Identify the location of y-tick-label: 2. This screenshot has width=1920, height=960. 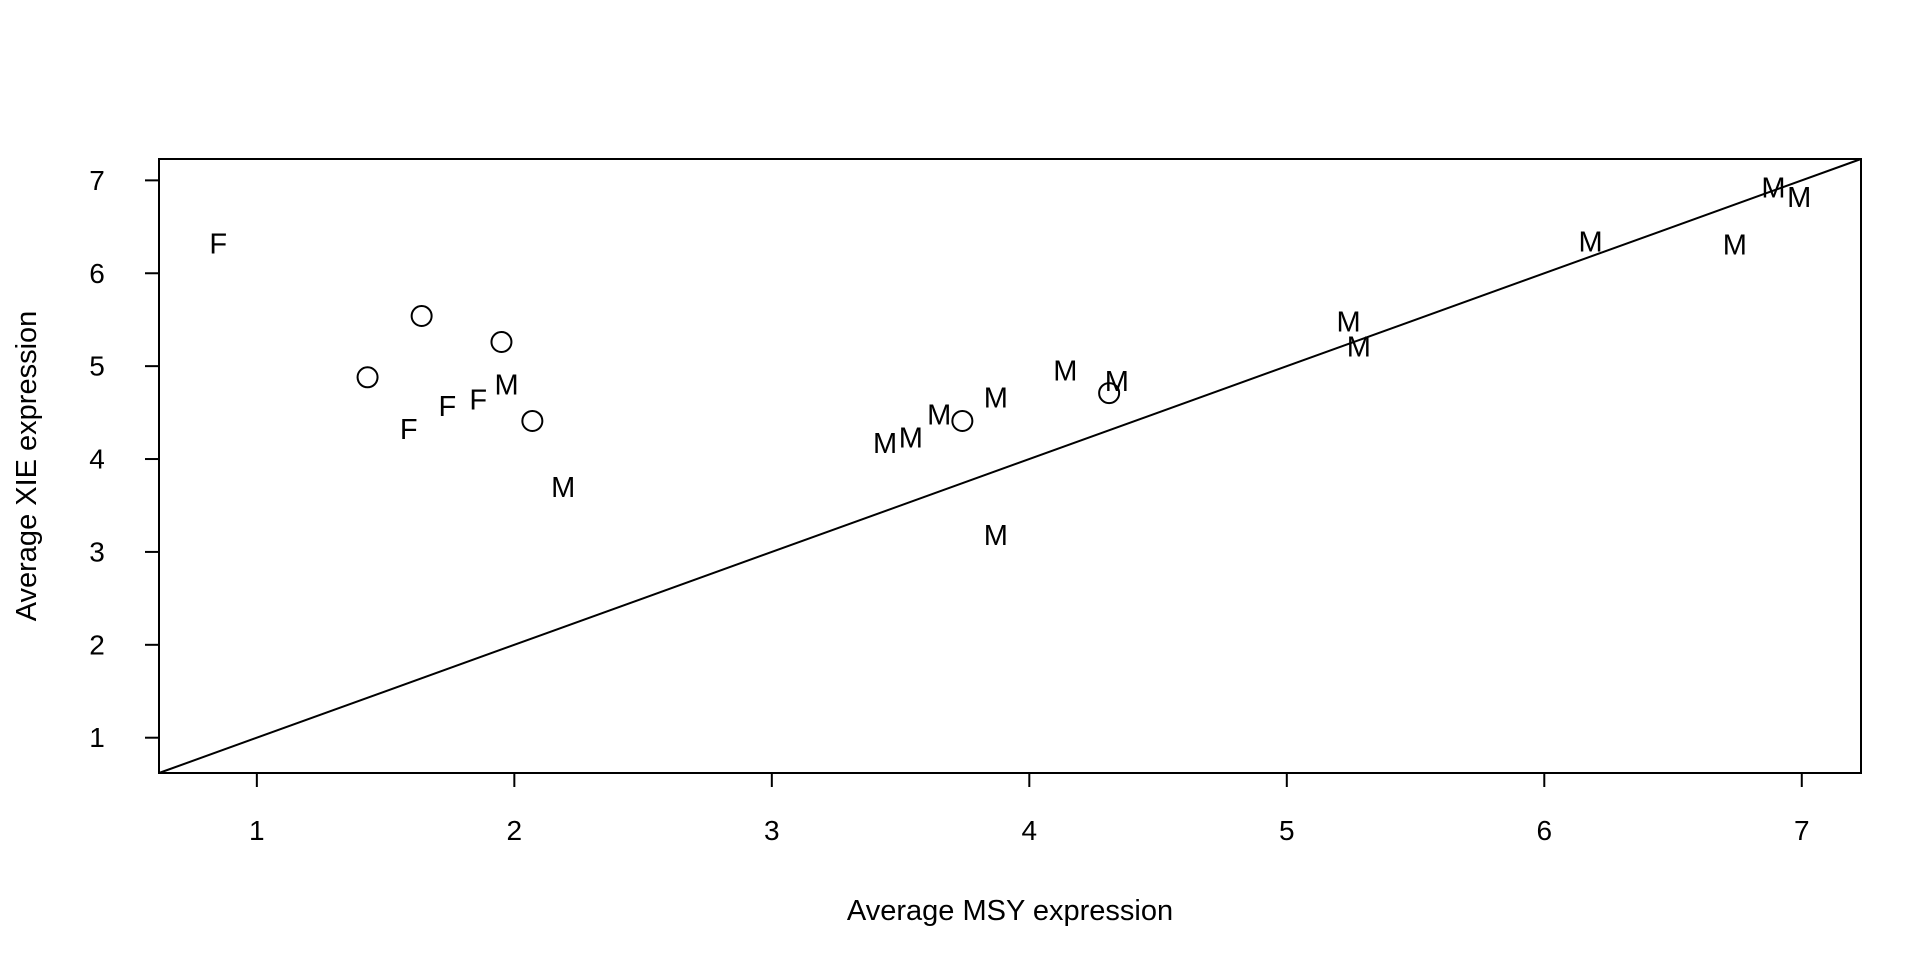
(97, 644).